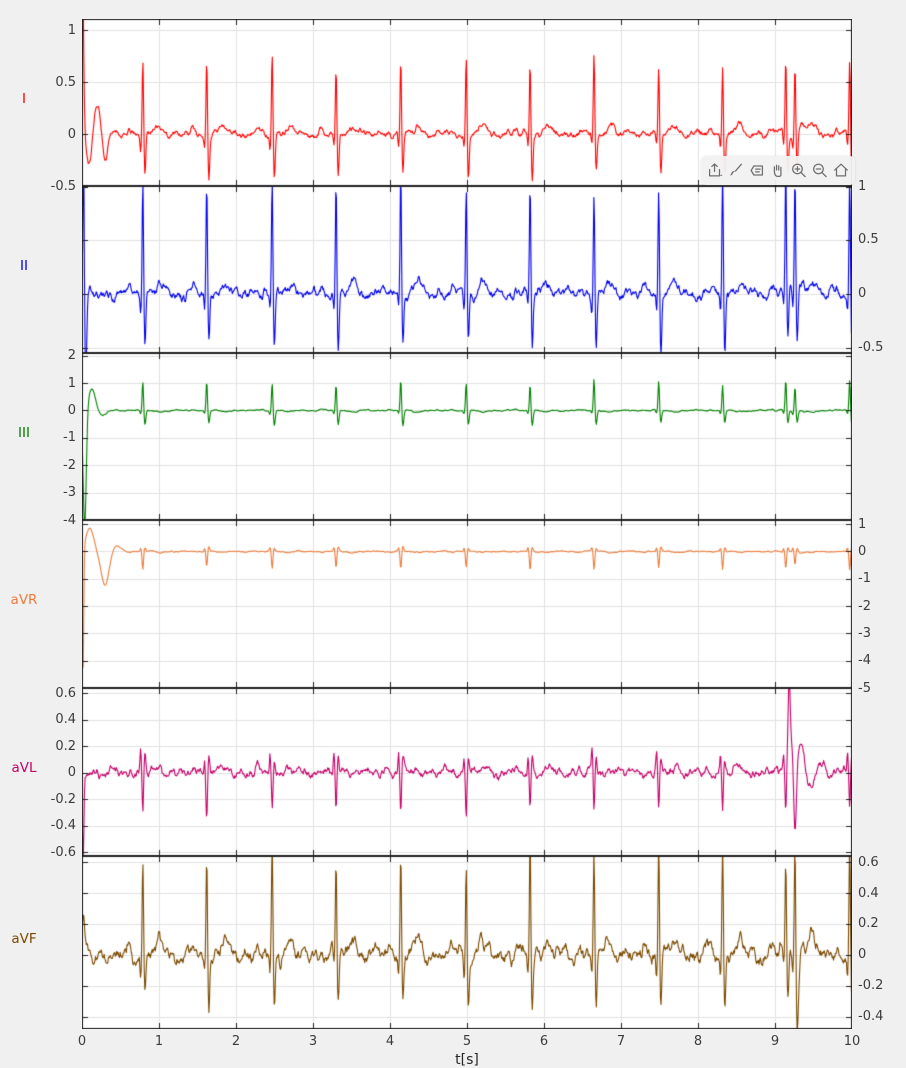 The height and width of the screenshot is (1068, 906). I want to click on lead-label-III: III, so click(24, 432).